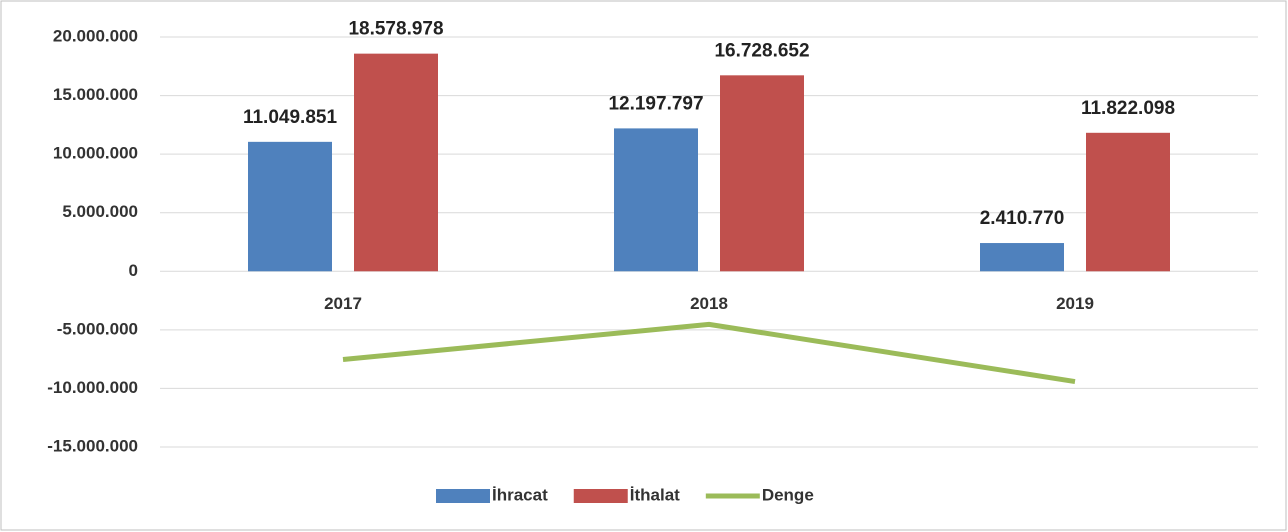 This screenshot has height=532, width=1288. What do you see at coordinates (100, 211) in the screenshot?
I see `y-tick-label: 5.000.000` at bounding box center [100, 211].